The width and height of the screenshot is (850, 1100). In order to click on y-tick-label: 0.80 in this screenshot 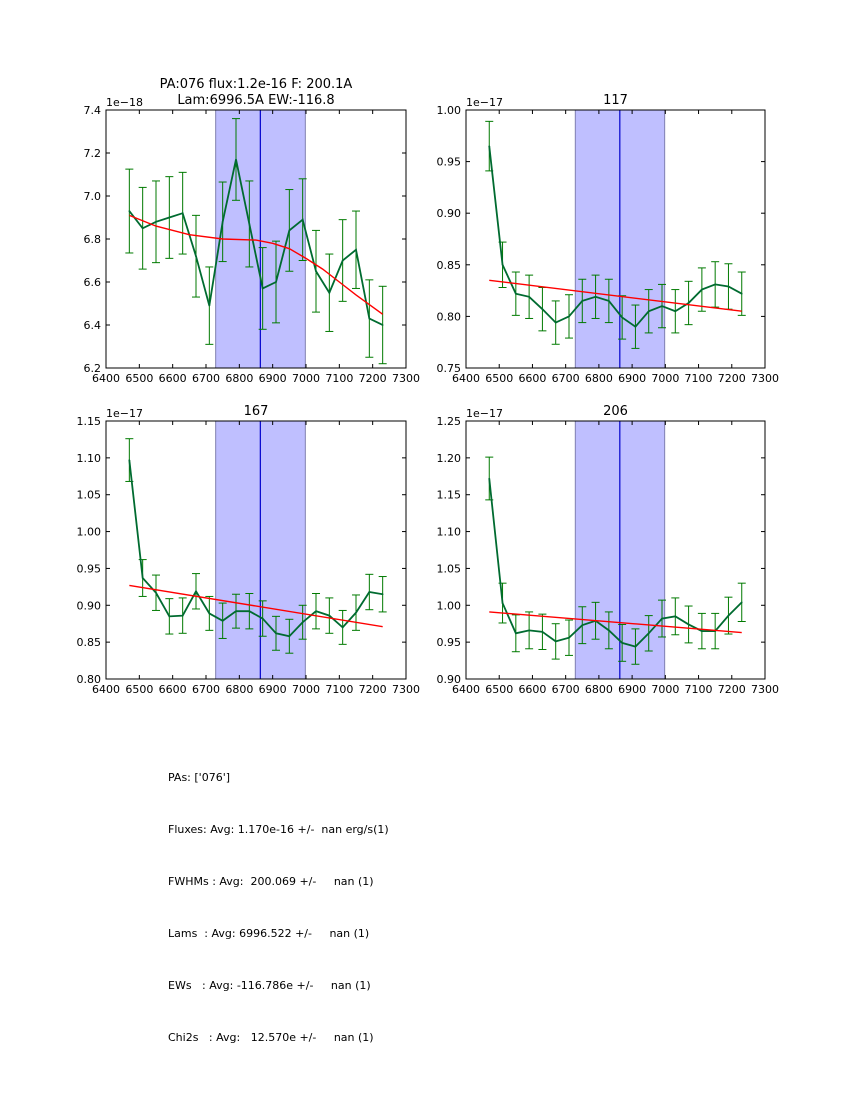, I will do `click(89, 679)`.